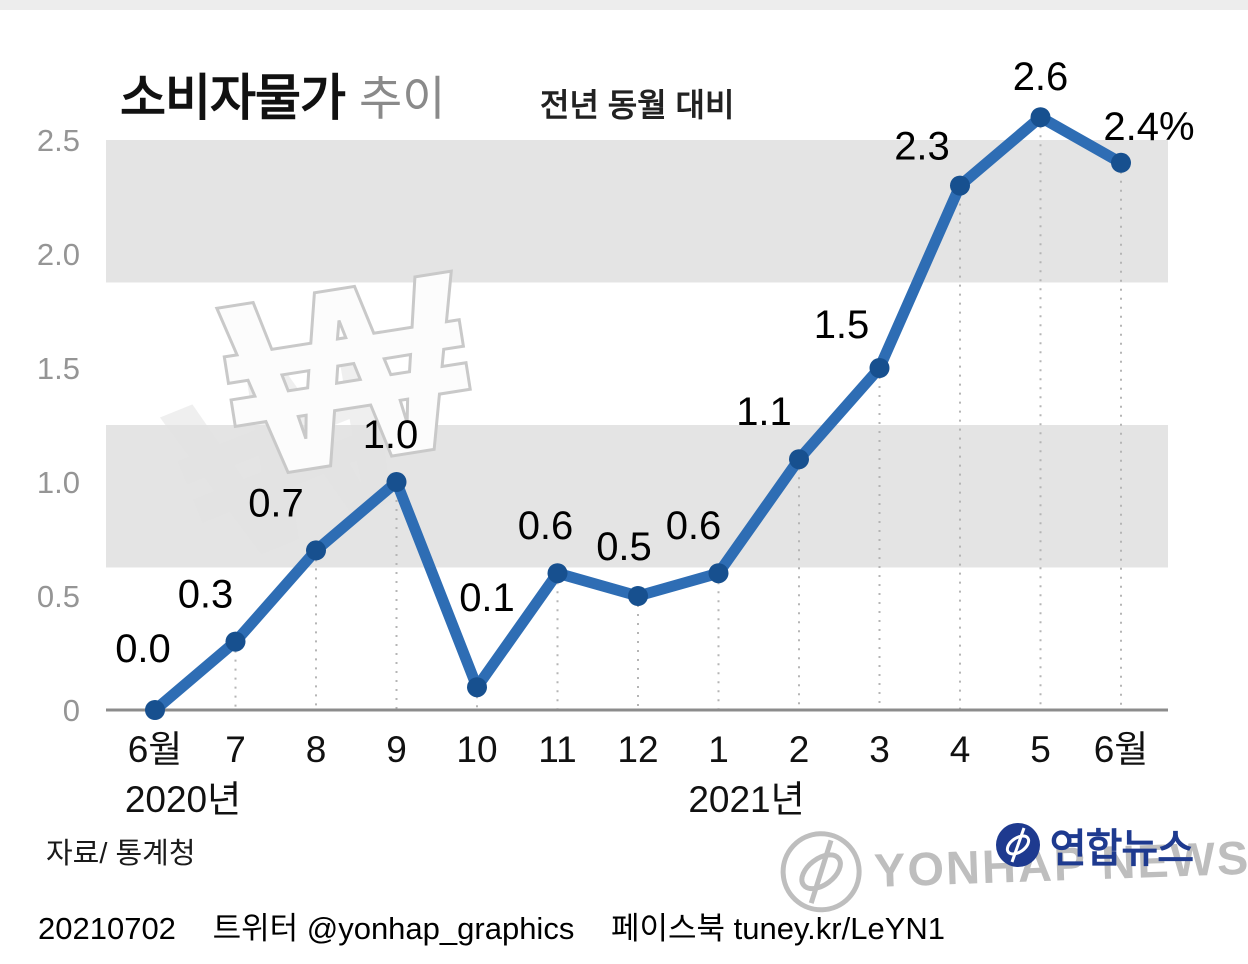 The width and height of the screenshot is (1248, 964). What do you see at coordinates (233, 98) in the screenshot?
I see `title-main: 소비자물가` at bounding box center [233, 98].